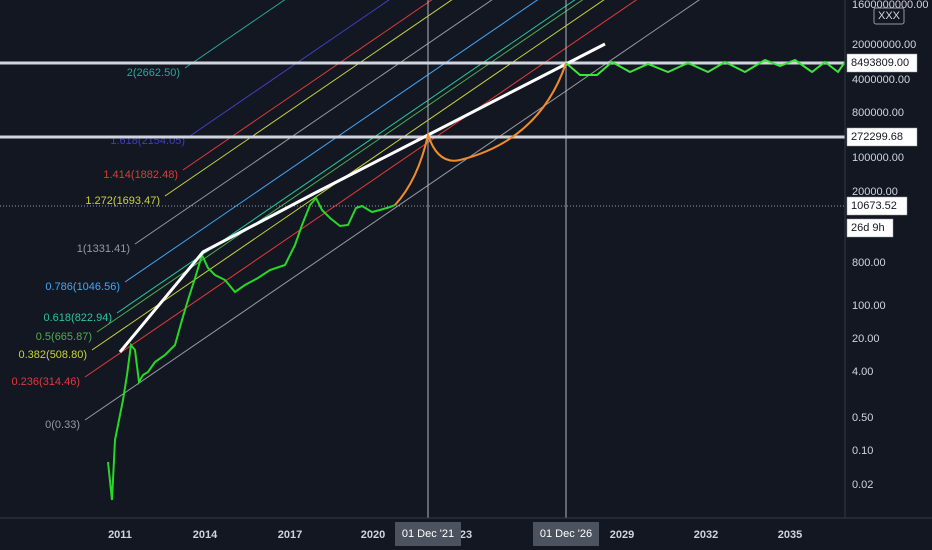  I want to click on x-tick-label: 2032, so click(706, 535).